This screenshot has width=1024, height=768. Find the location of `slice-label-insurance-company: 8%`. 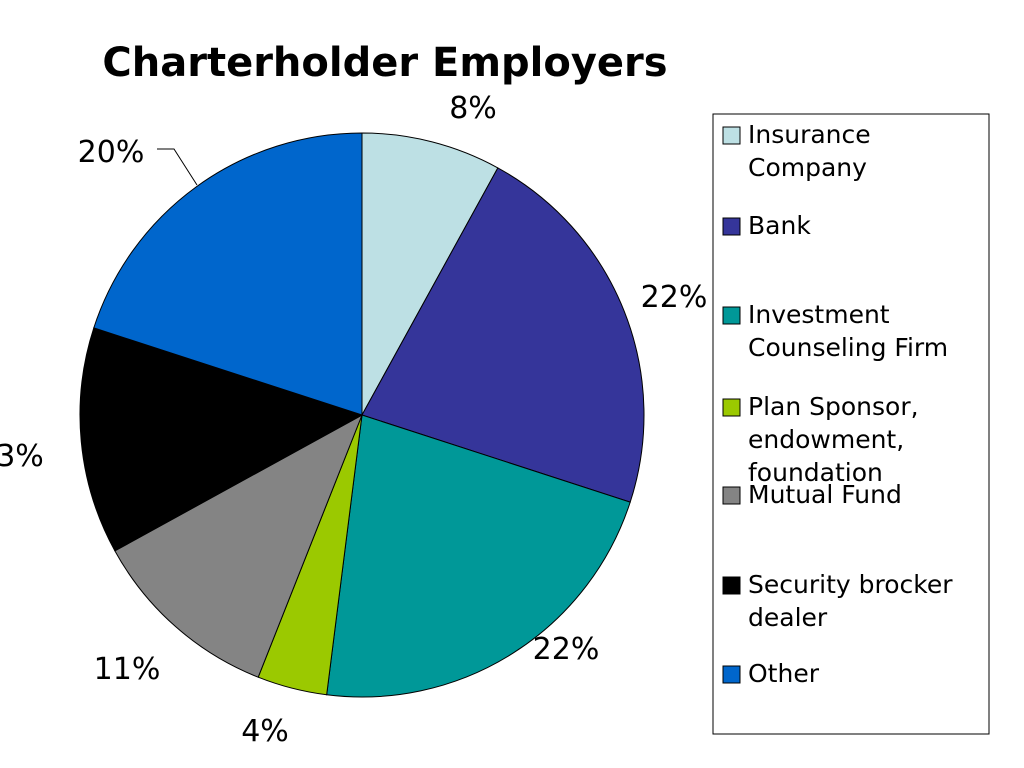

slice-label-insurance-company: 8% is located at coordinates (473, 108).